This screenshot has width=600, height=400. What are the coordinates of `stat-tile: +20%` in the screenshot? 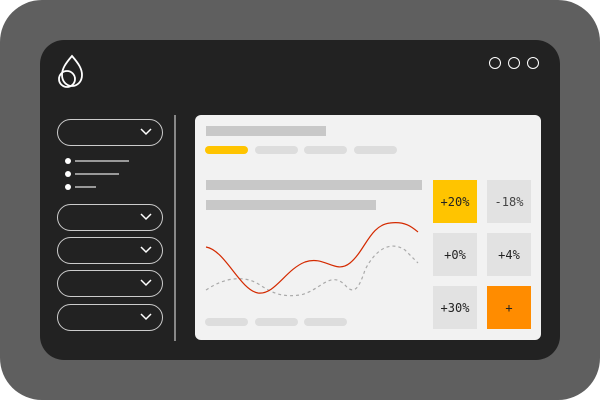 It's located at (455, 201).